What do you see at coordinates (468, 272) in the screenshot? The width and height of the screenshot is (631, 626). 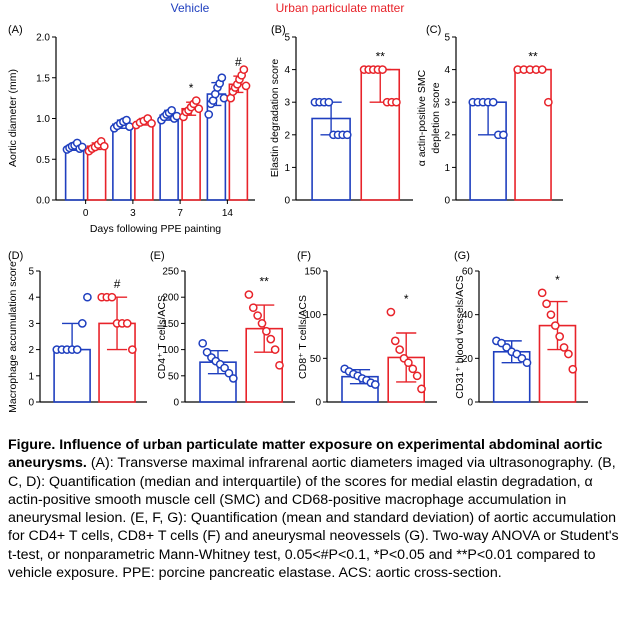 I see `y-tick-label: 60` at bounding box center [468, 272].